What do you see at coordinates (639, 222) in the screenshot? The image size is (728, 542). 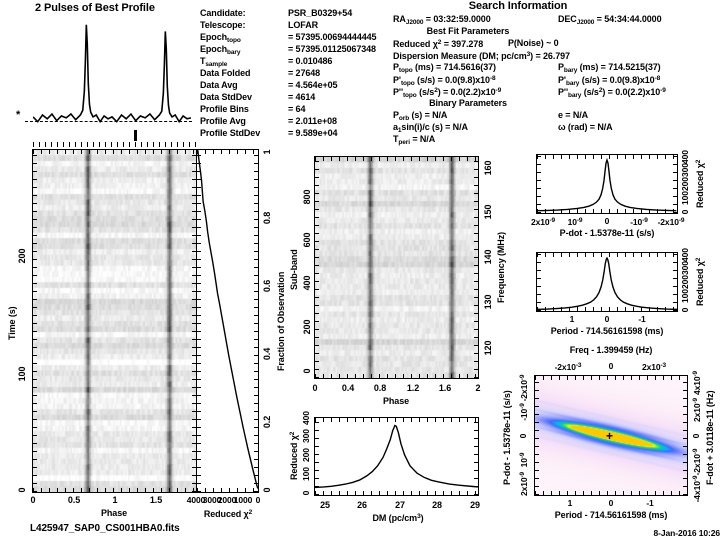 I see `pdot-tick: -10-9` at bounding box center [639, 222].